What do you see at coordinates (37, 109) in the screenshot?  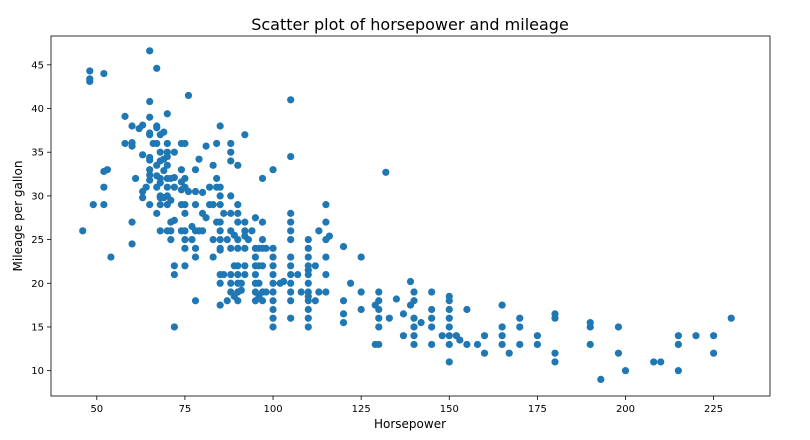 I see `y-tick-label: 40` at bounding box center [37, 109].